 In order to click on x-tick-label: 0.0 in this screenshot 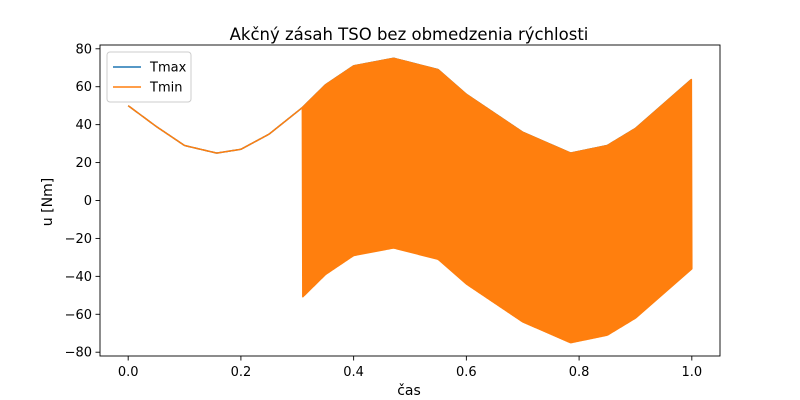, I will do `click(128, 372)`.